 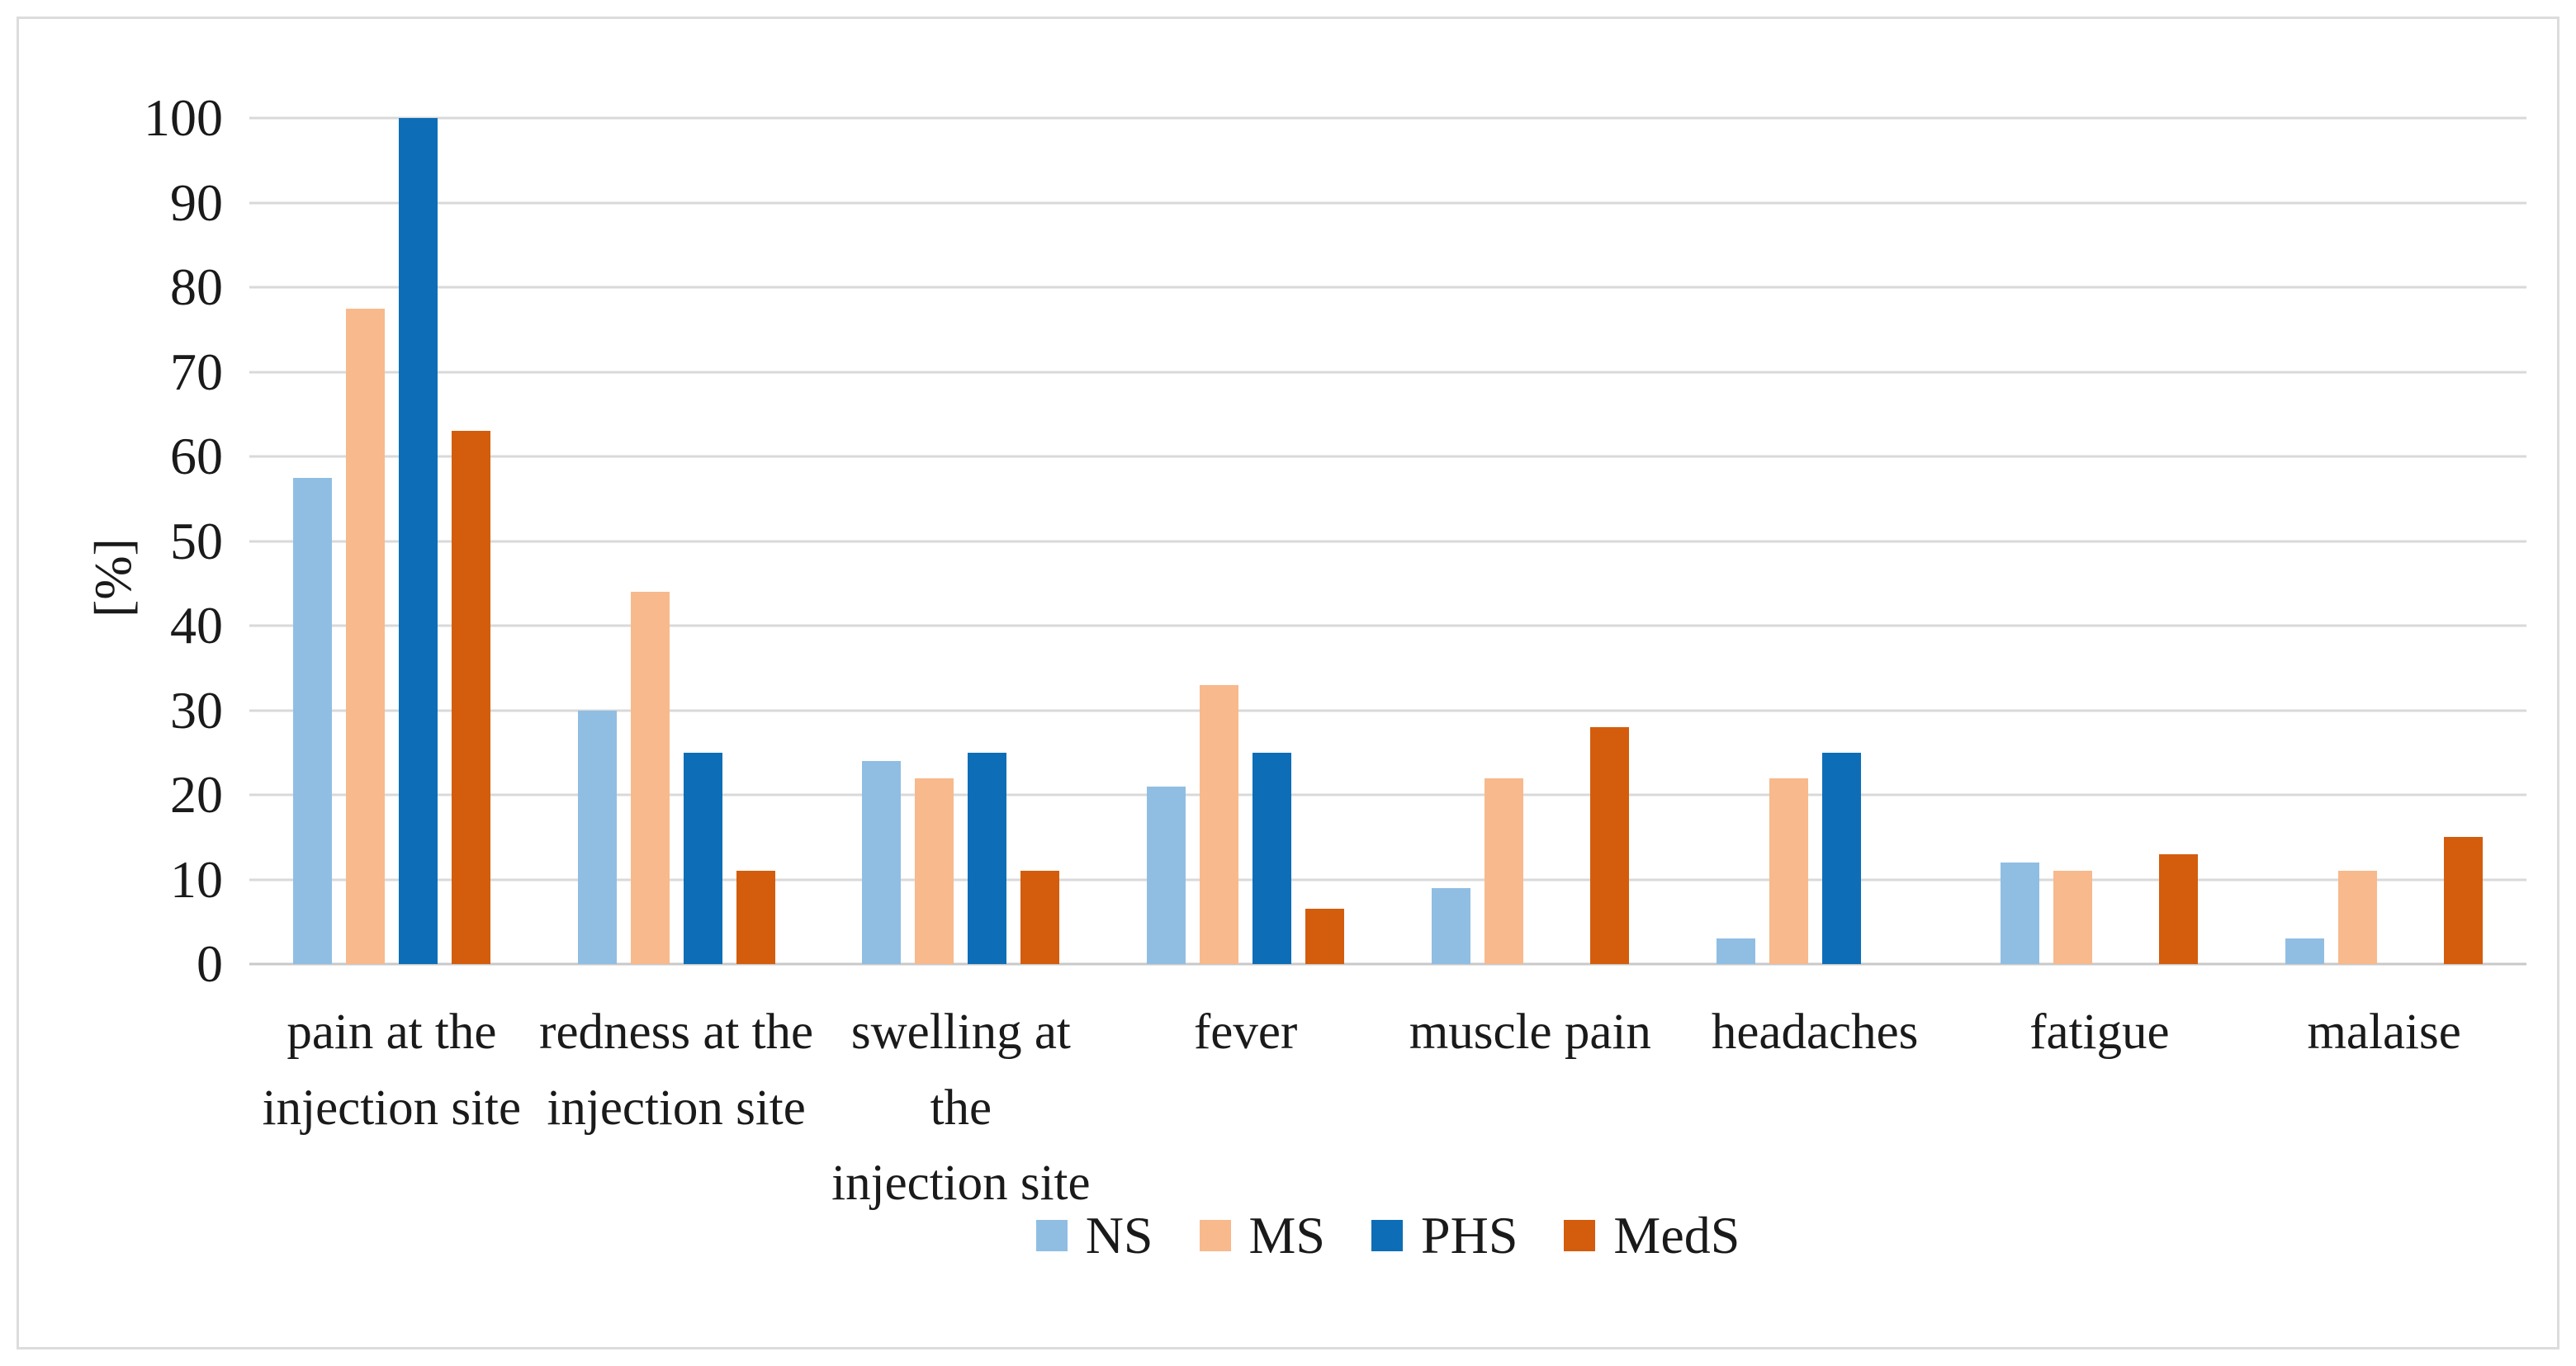 I want to click on x-category-label: fatigue, so click(x=2099, y=1032).